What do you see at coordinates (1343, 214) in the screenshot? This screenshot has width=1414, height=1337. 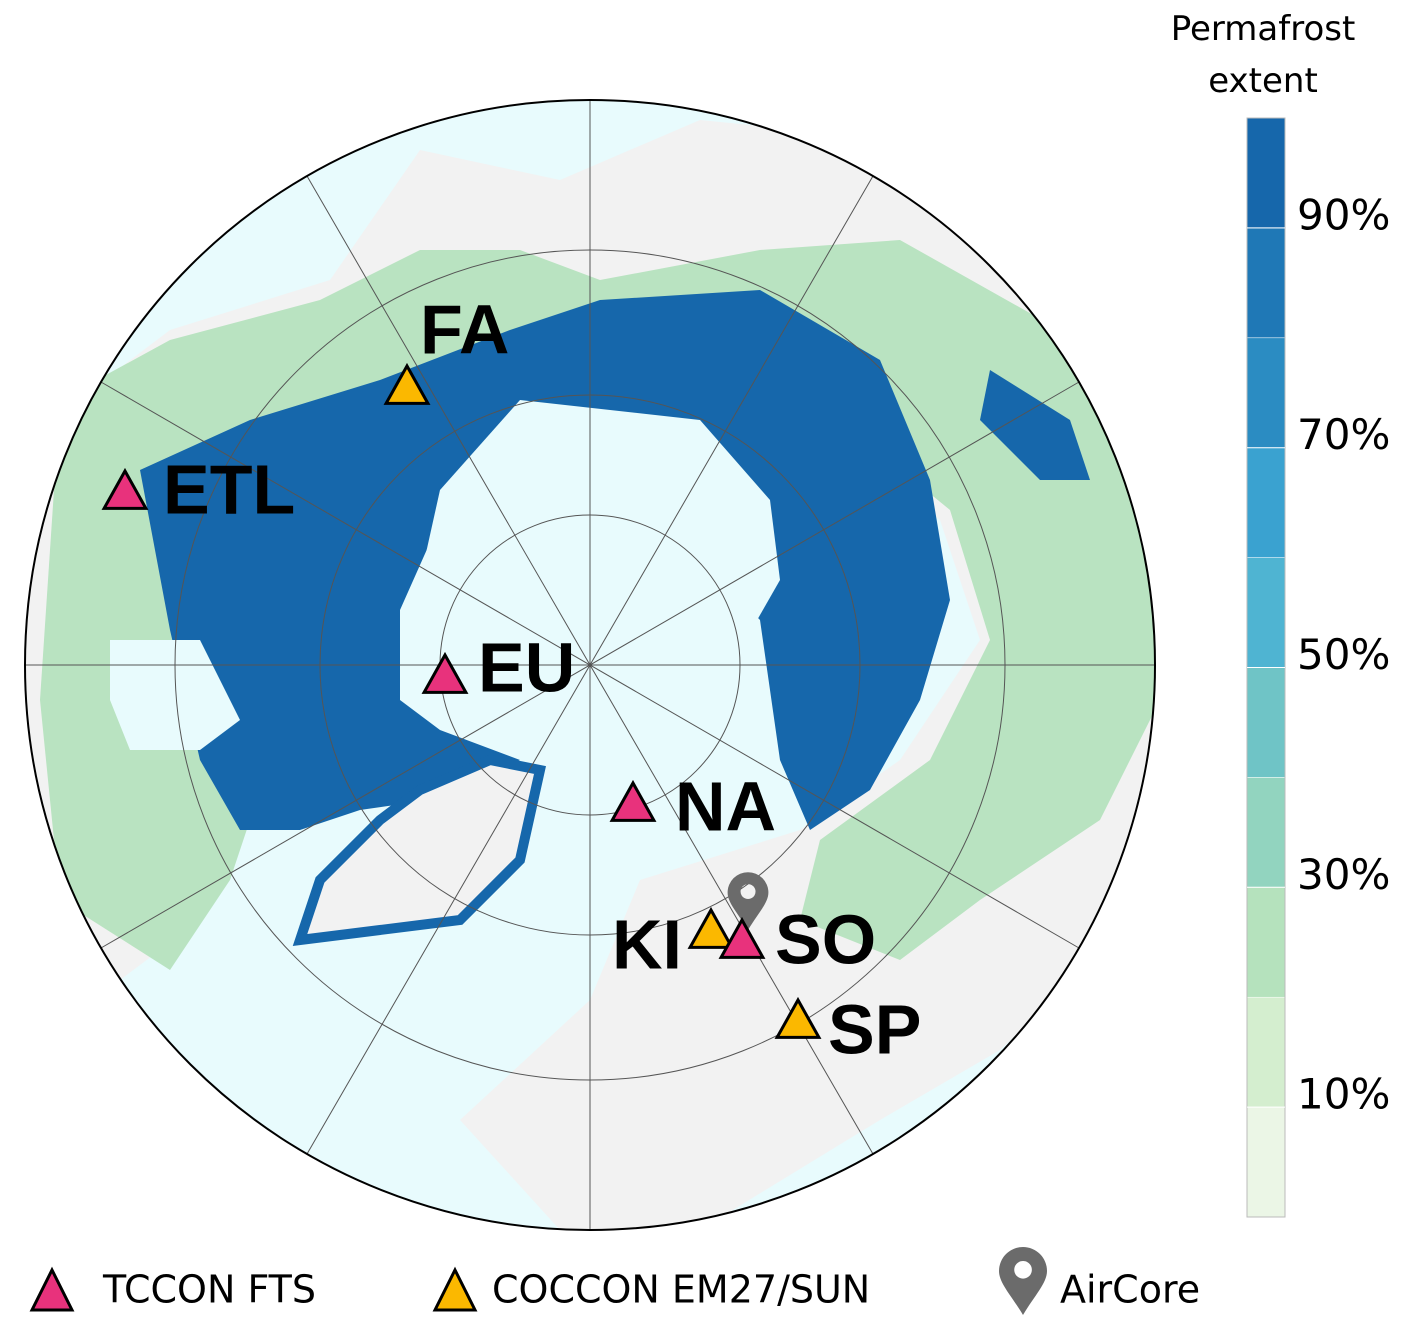 I see `colorbar-tick-label: 90%` at bounding box center [1343, 214].